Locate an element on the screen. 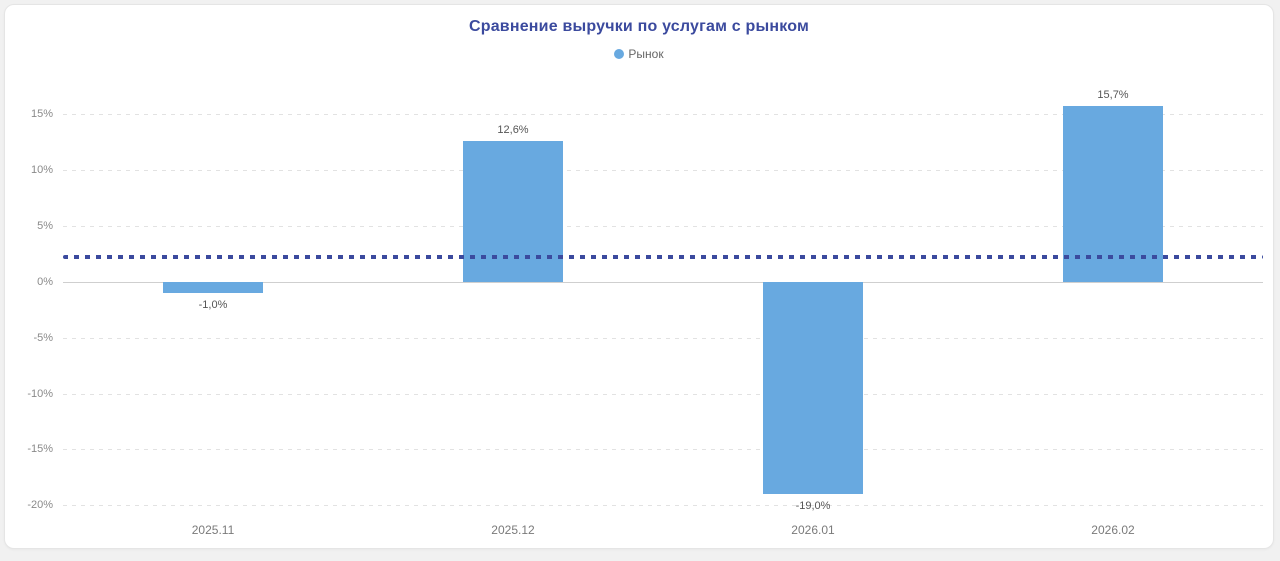 This screenshot has height=561, width=1280. x-axis-tick-label: 2026.01 is located at coordinates (813, 530).